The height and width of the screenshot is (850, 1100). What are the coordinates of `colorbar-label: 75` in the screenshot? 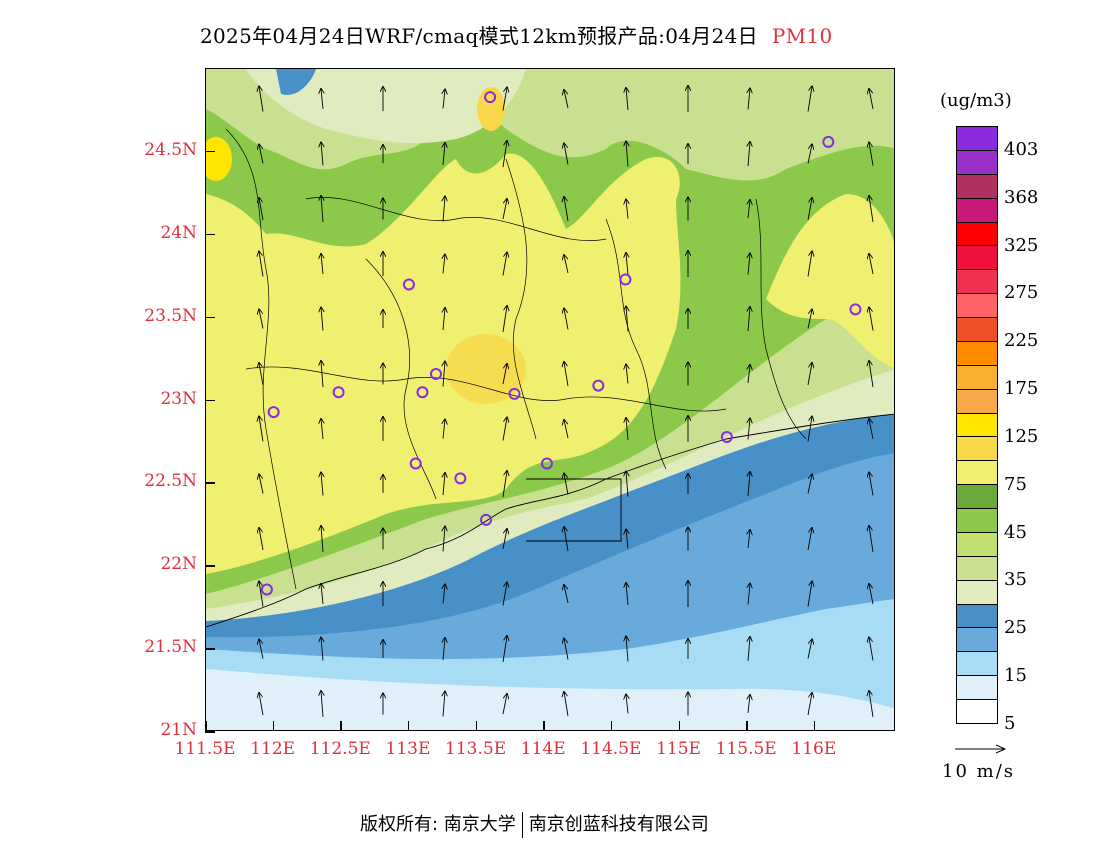 It's located at (1015, 484).